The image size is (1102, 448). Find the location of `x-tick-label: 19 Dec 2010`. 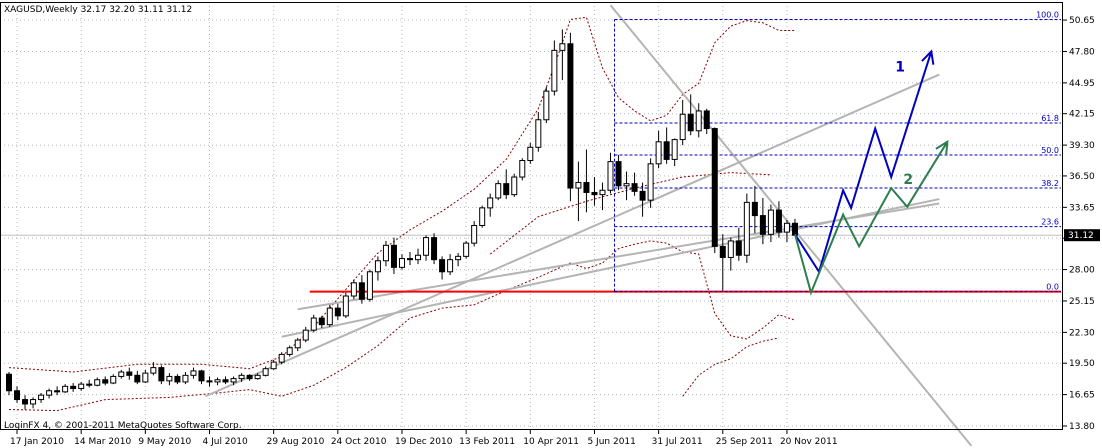

x-tick-label: 19 Dec 2010 is located at coordinates (424, 442).